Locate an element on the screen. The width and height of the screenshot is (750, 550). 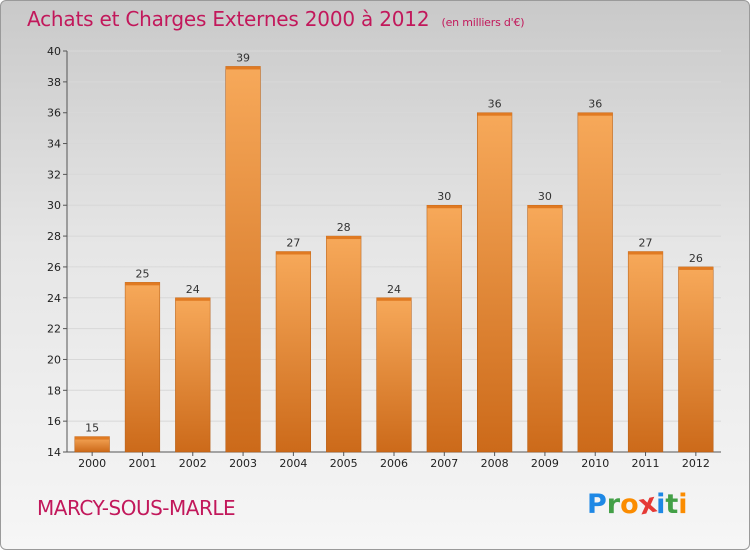
chart-subtitle: (en milliers d'€) is located at coordinates (483, 22).